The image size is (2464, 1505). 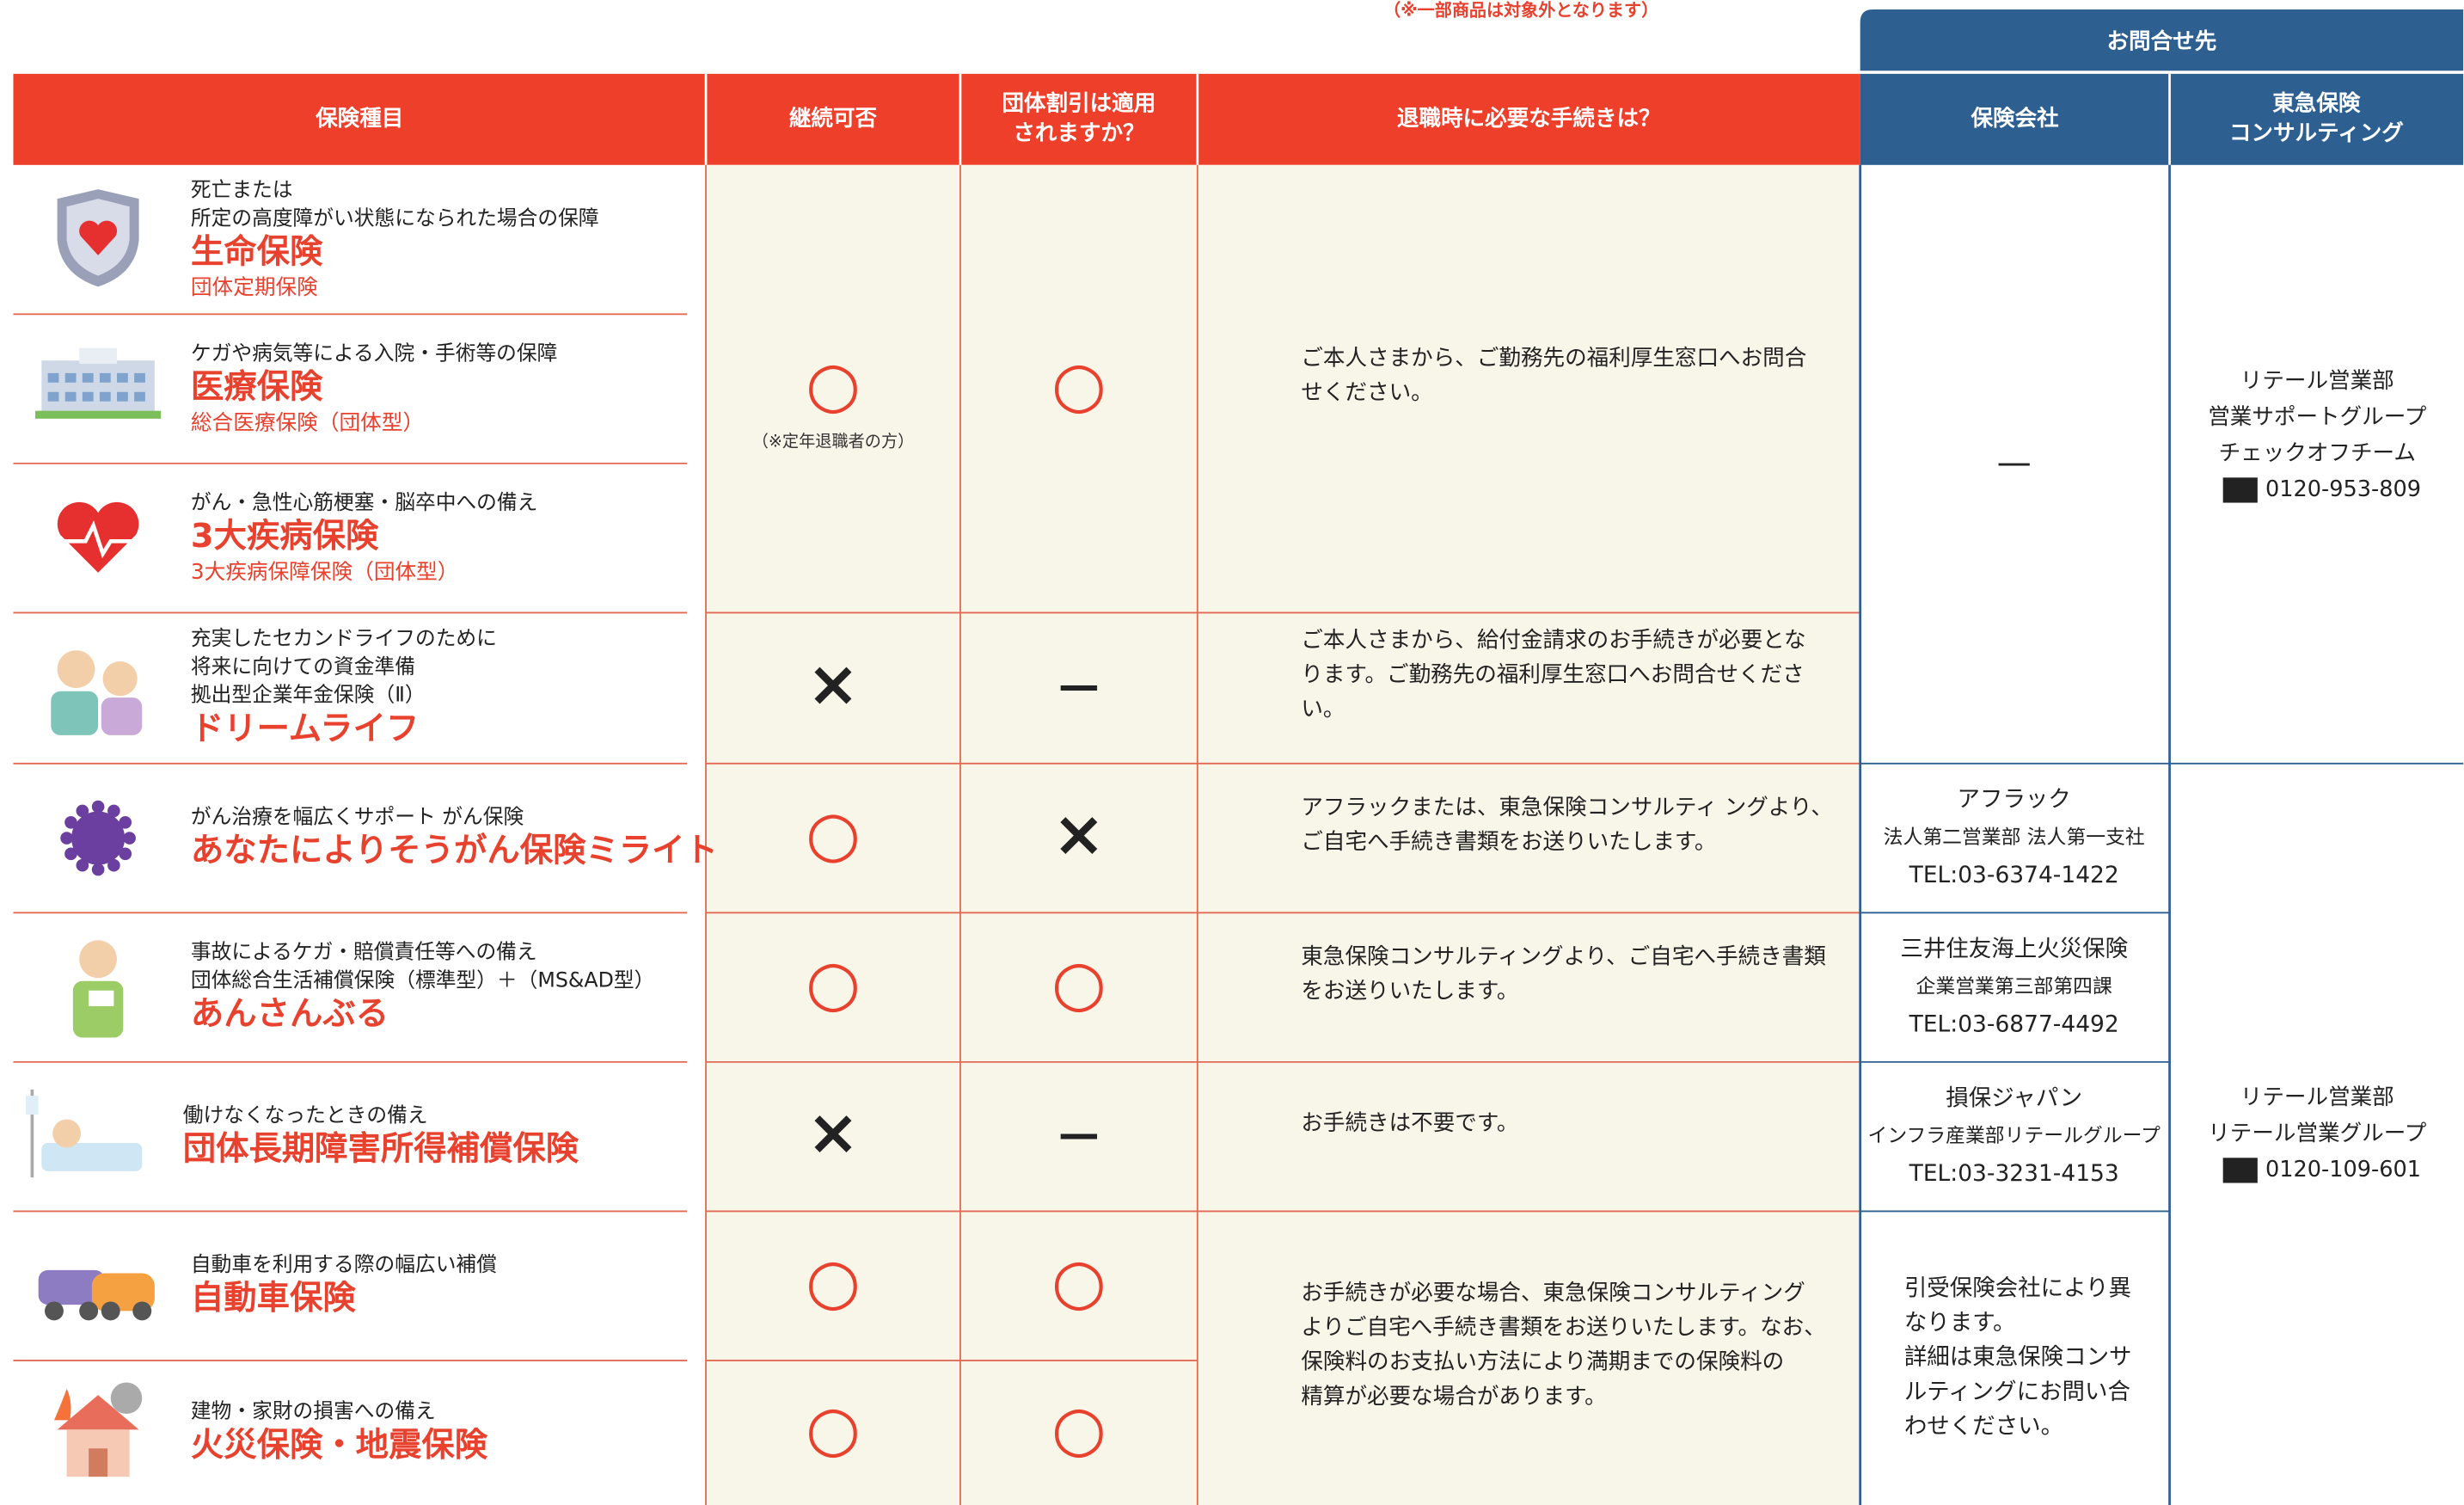 What do you see at coordinates (2343, 489) in the screenshot?
I see `phone: 0120-953-809` at bounding box center [2343, 489].